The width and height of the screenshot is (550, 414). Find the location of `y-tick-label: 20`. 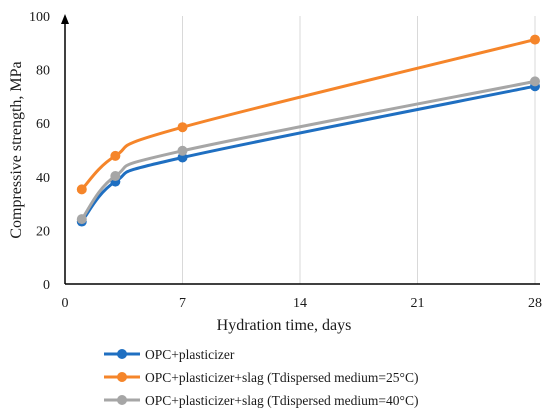

y-tick-label: 20 is located at coordinates (43, 231).